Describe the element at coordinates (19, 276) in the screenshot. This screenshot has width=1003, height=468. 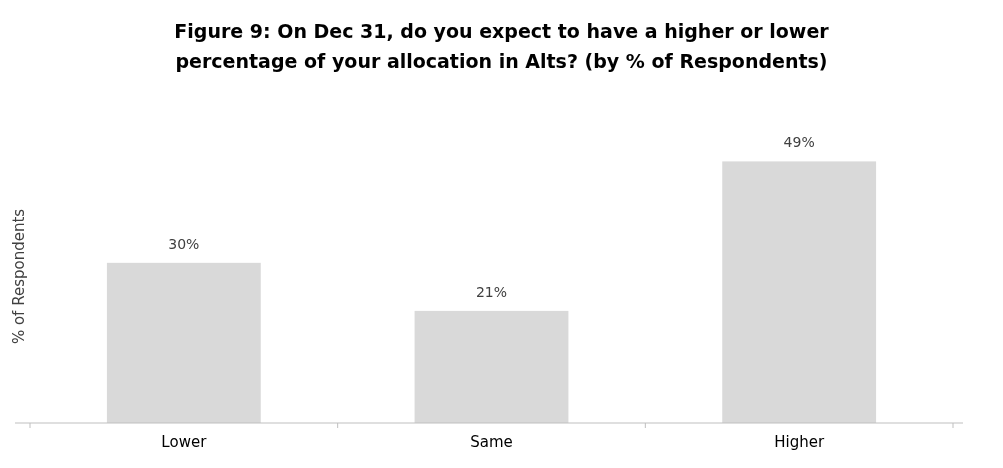
I see `y-axis-title: % of Respondents` at that location.